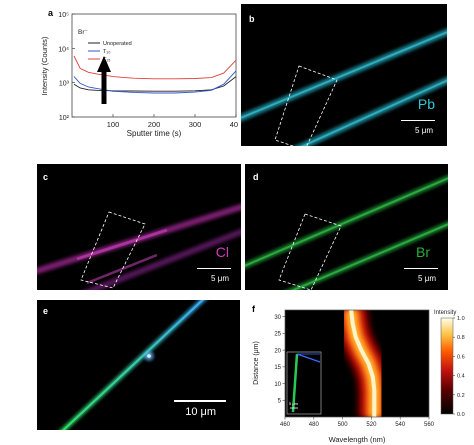 This screenshot has height=445, width=474. What do you see at coordinates (277, 351) in the screenshot?
I see `y-tick-label: 20` at bounding box center [277, 351].